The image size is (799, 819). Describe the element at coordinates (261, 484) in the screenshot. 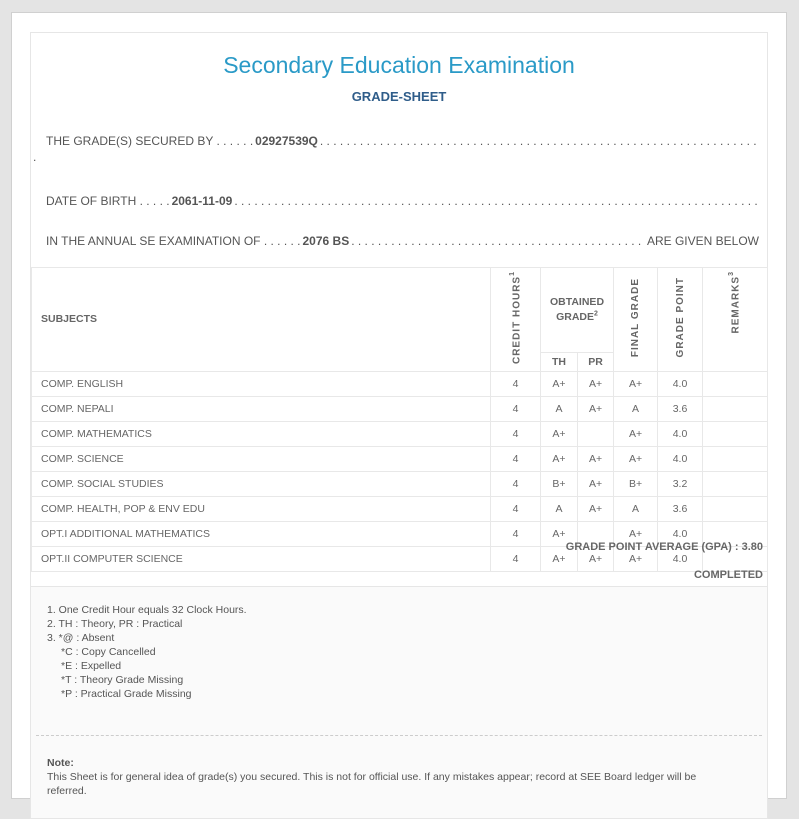

I see `cell-subject: COMP. SOCIAL STUDIES` at that location.